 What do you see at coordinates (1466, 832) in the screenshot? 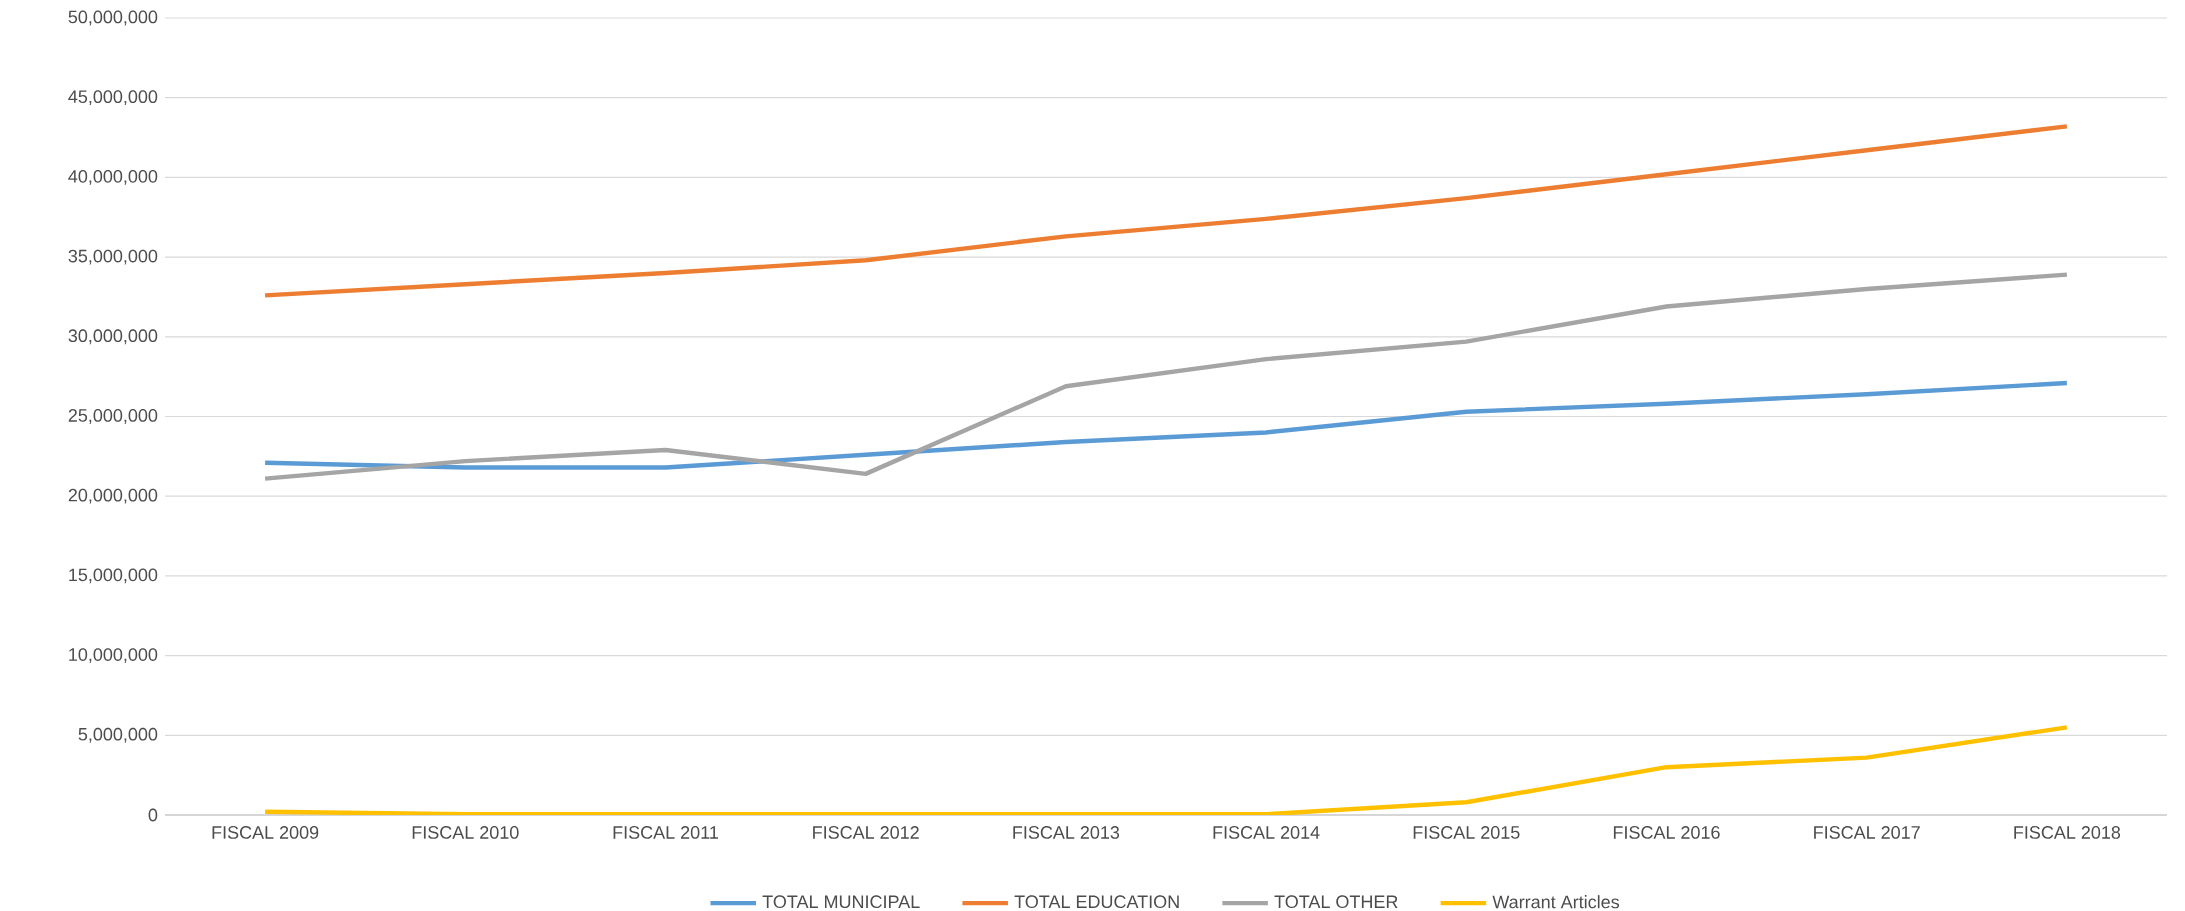
I see `x-tick-label: FISCAL 2015` at bounding box center [1466, 832].